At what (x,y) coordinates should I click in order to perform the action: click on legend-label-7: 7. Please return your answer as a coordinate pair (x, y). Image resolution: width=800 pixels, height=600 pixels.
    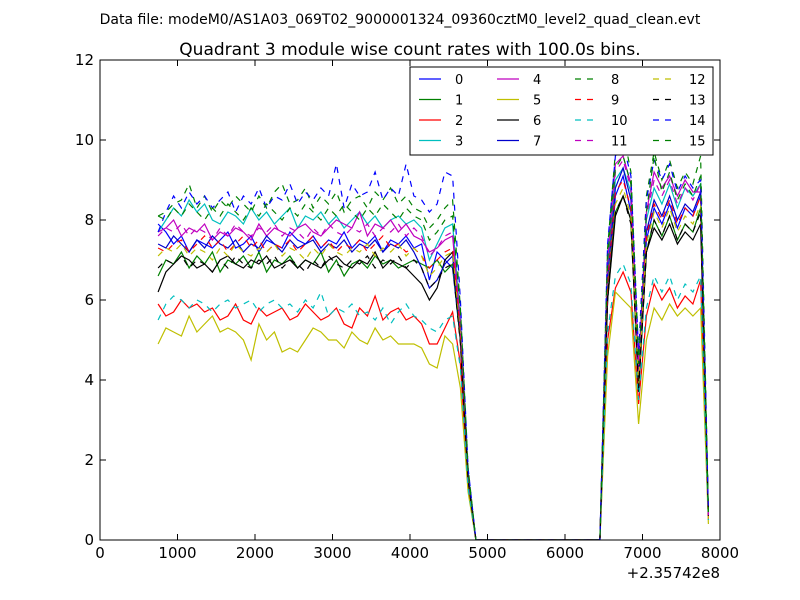
    Looking at the image, I should click on (537, 142).